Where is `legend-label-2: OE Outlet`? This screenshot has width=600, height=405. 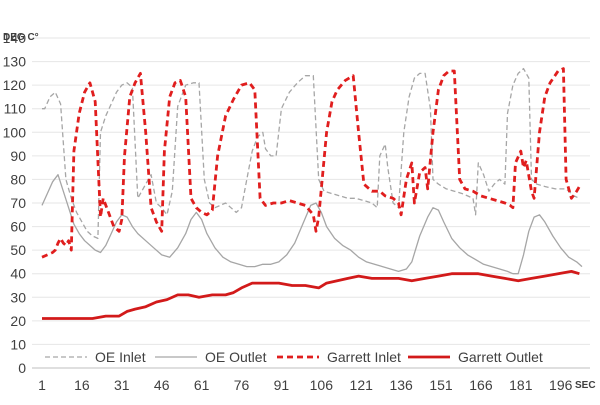
legend-label-2: OE Outlet is located at coordinates (236, 357).